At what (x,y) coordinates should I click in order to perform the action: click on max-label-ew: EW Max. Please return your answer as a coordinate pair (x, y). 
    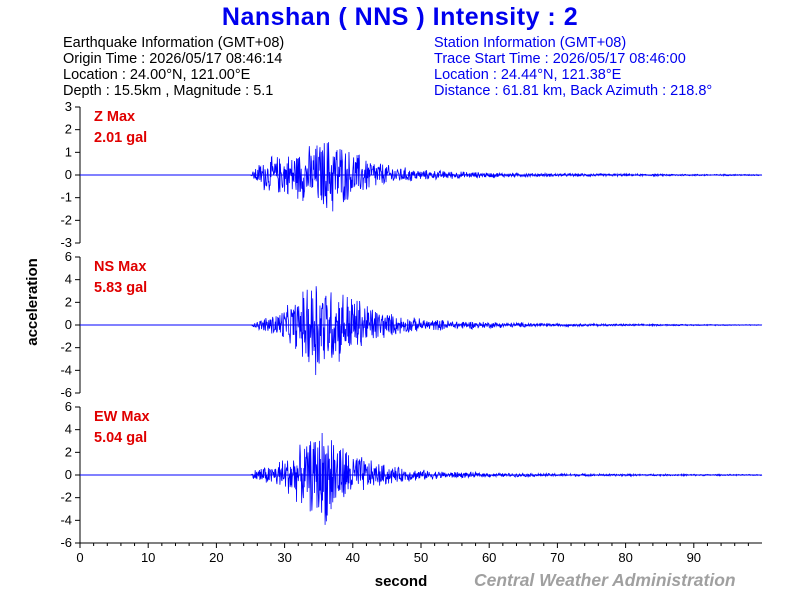
    Looking at the image, I should click on (122, 417).